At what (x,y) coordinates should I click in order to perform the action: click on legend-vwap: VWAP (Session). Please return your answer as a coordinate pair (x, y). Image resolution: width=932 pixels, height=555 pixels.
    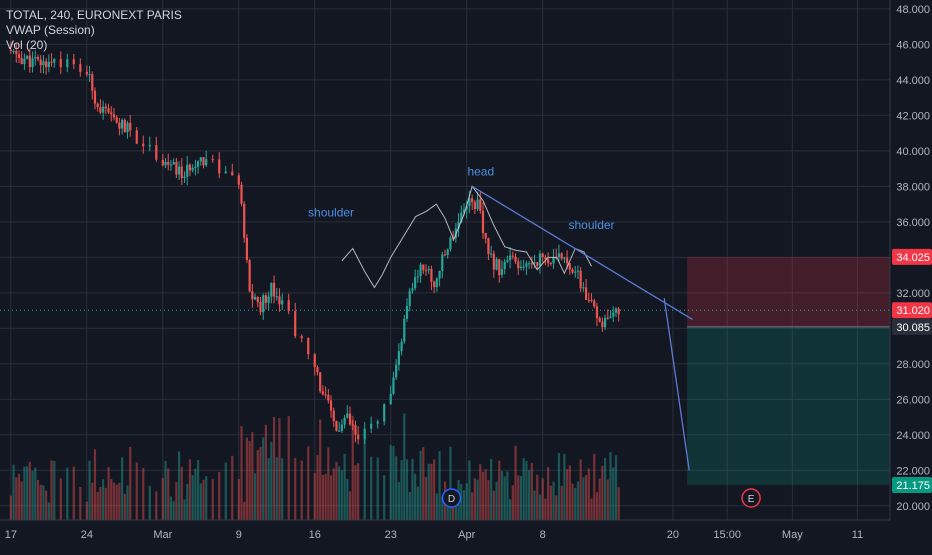
    Looking at the image, I should click on (50, 30).